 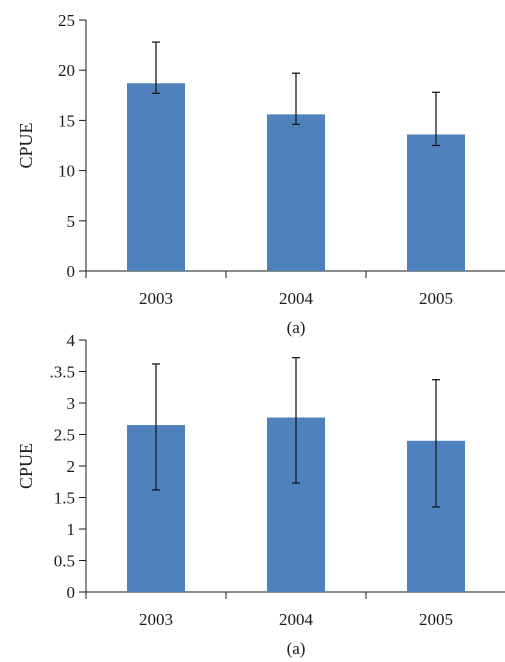 I want to click on bar-2005, so click(x=436, y=202).